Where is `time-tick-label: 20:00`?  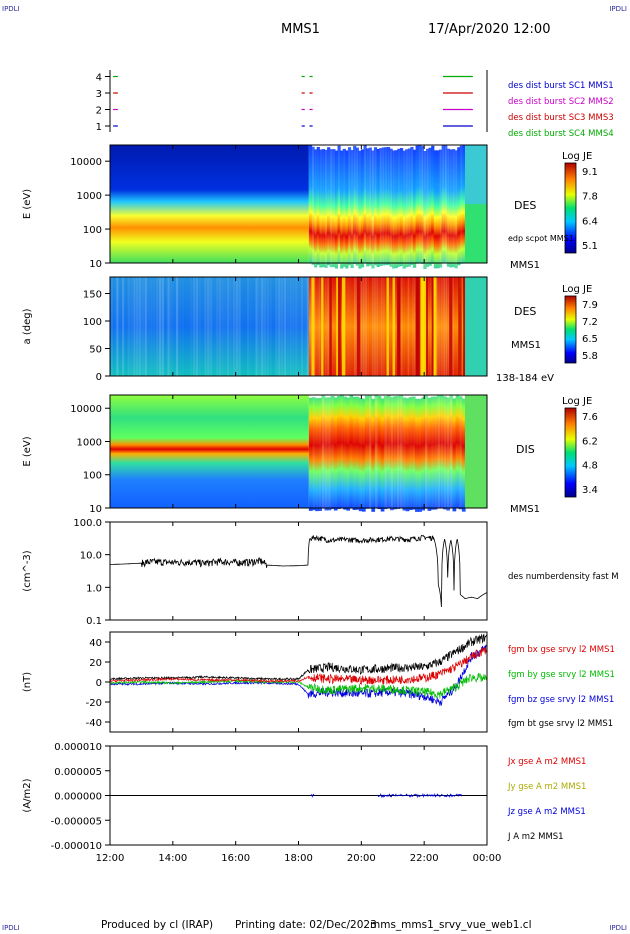
time-tick-label: 20:00 is located at coordinates (361, 858).